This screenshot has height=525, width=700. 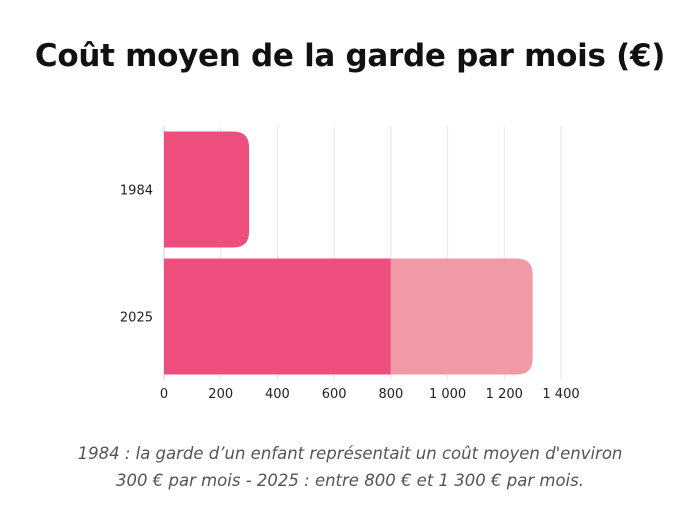 I want to click on x-tick-label-1400: 1 400, so click(x=560, y=394).